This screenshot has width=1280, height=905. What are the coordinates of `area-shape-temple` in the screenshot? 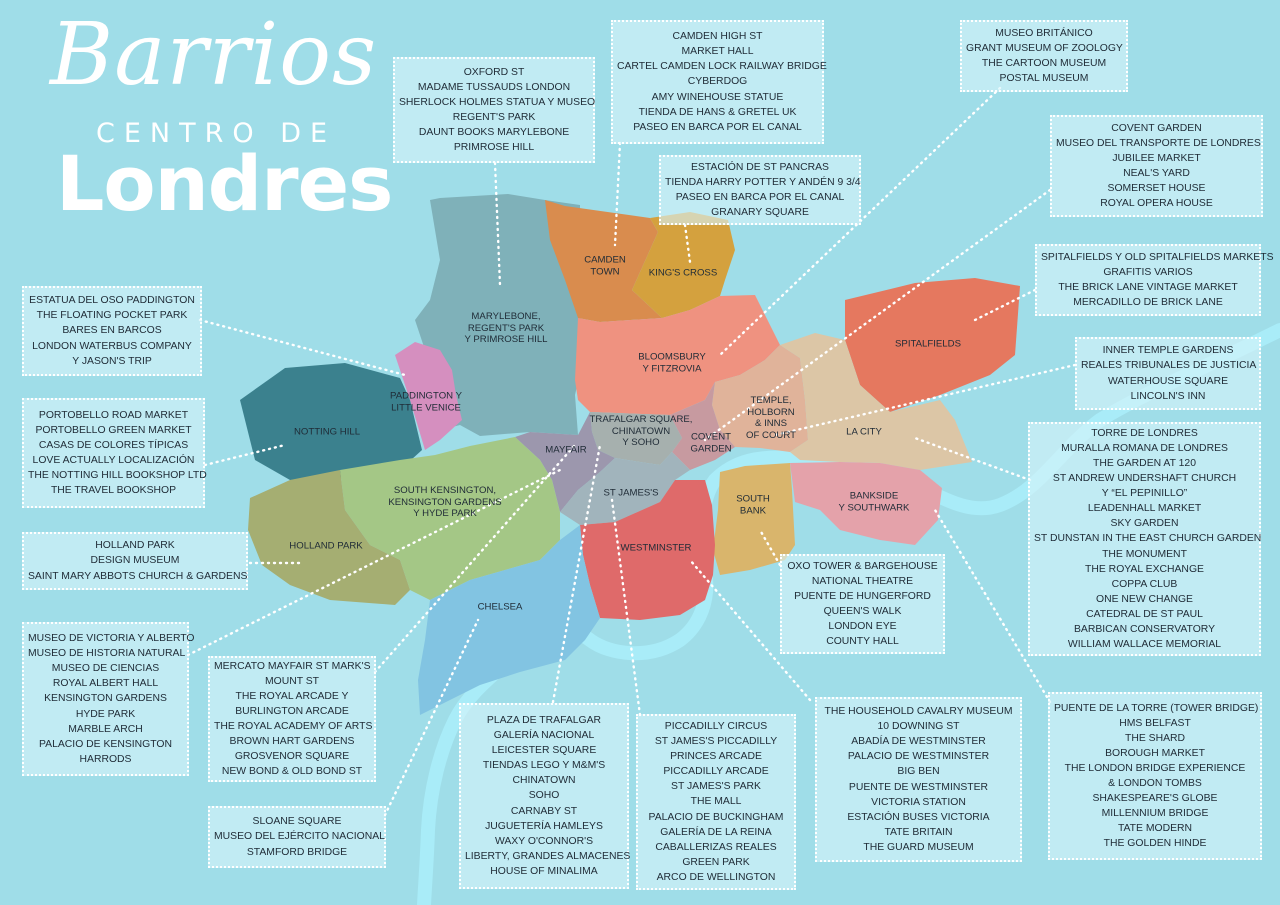 It's located at (760, 398).